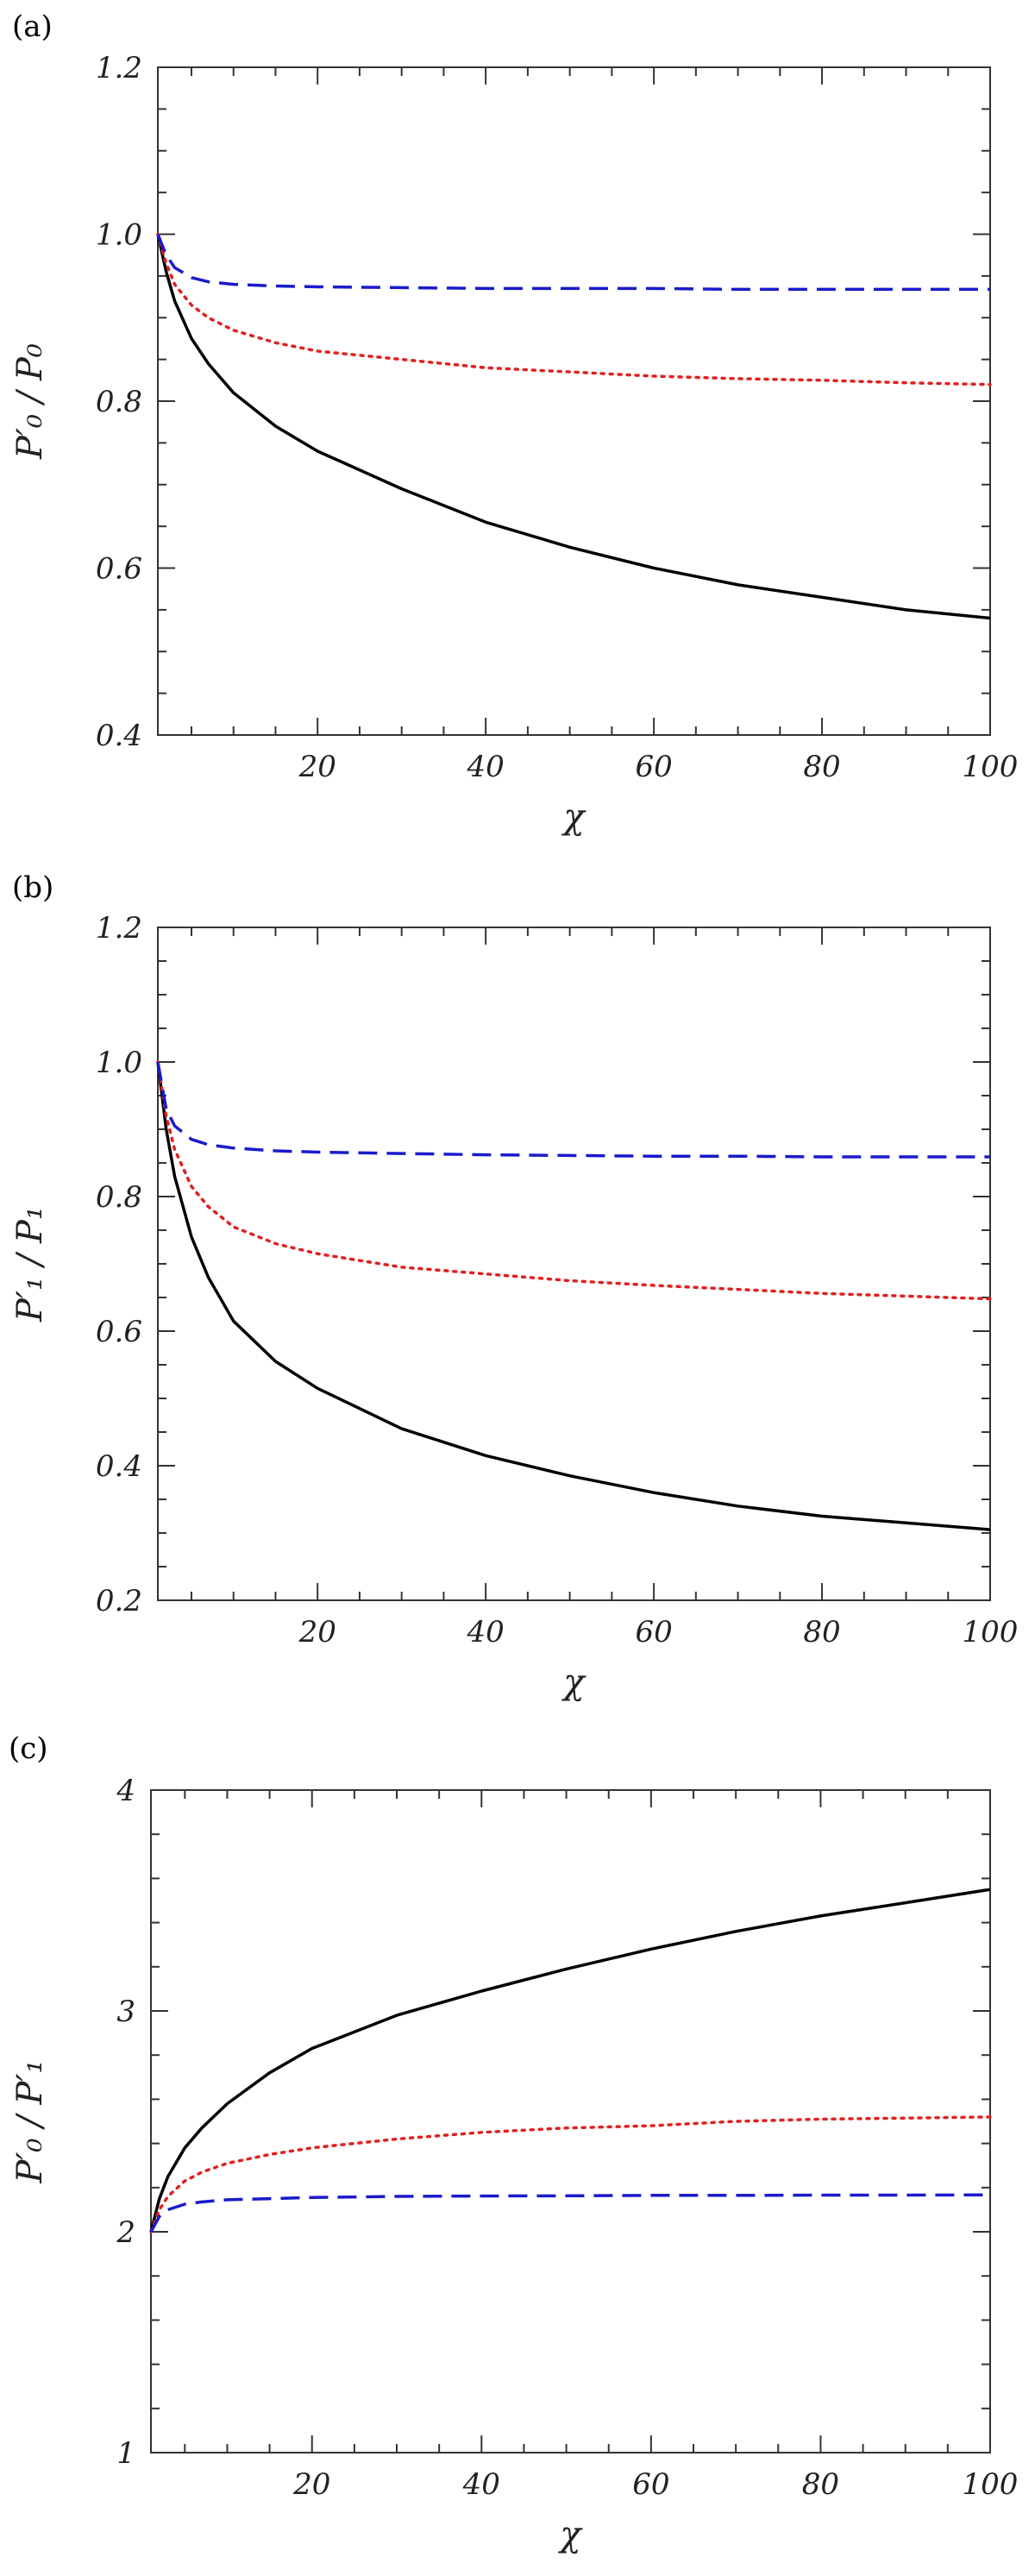 This screenshot has height=2576, width=1035. I want to click on y-tick-label: 1, so click(125, 2453).